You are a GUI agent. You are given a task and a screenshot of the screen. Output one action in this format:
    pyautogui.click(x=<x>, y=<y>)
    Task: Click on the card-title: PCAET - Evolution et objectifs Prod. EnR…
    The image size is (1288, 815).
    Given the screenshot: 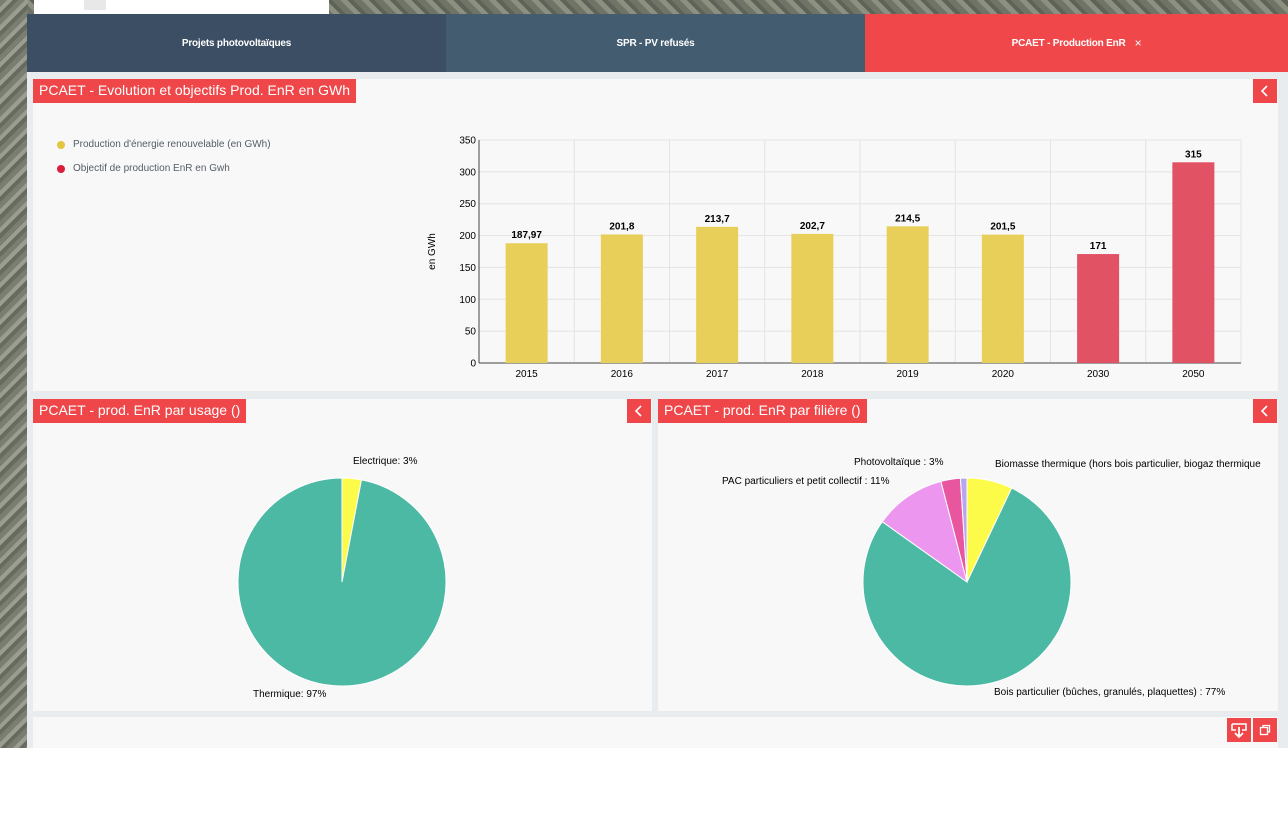 What is the action you would take?
    pyautogui.click(x=194, y=91)
    